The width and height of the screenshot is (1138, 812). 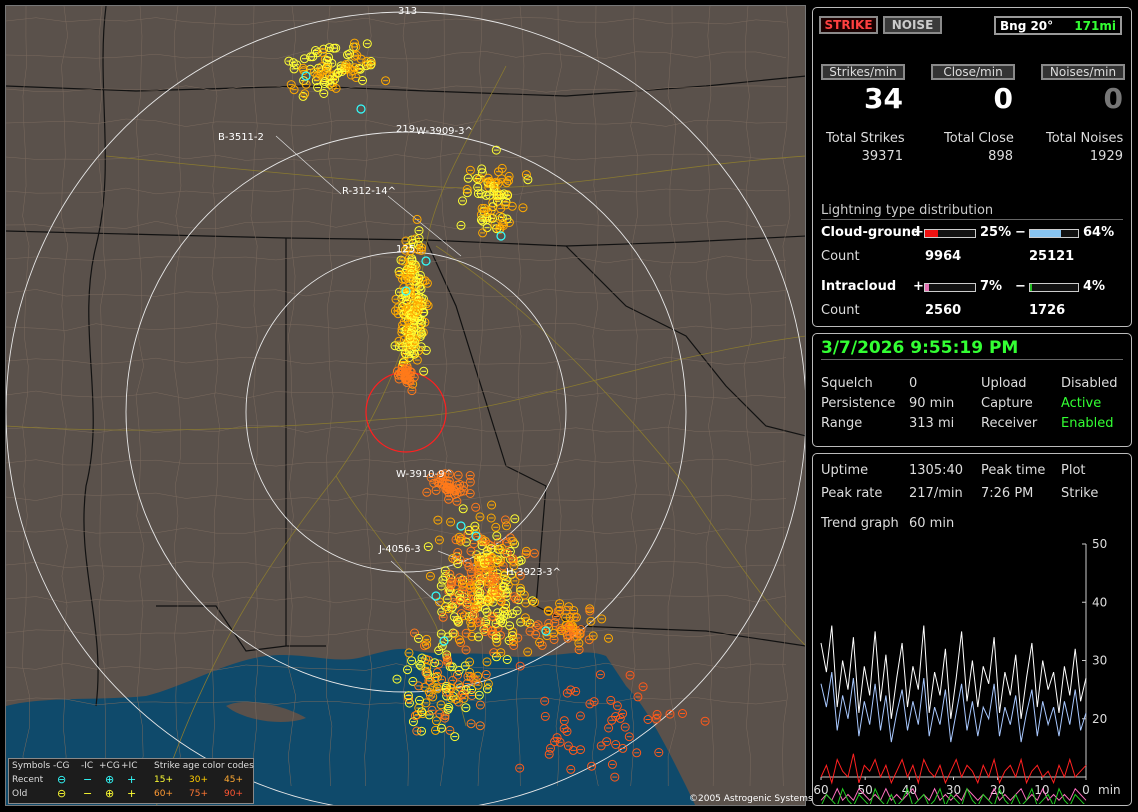 I want to click on receiver-value: Enabled, so click(x=1087, y=423).